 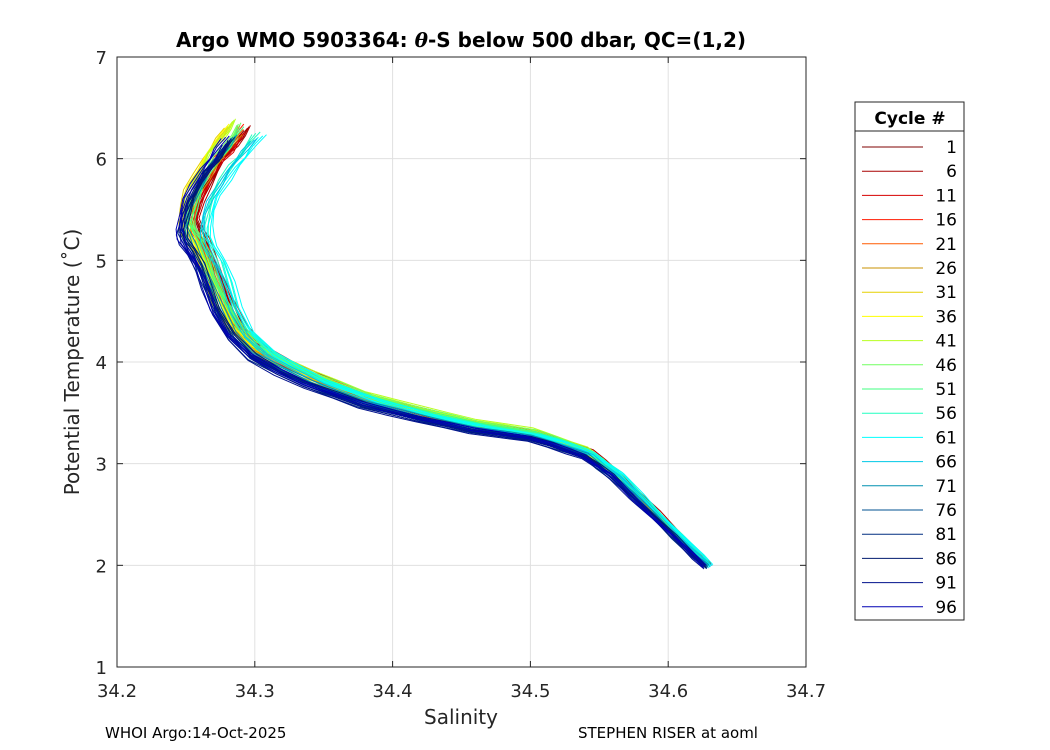 I want to click on legend-label: 36, so click(x=946, y=317).